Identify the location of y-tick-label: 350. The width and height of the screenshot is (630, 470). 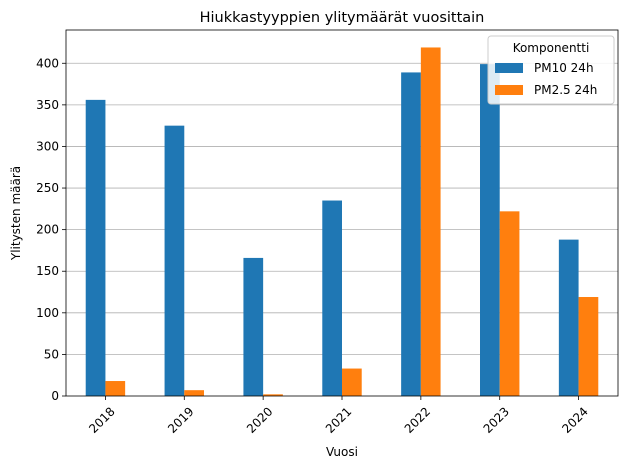
(47, 105).